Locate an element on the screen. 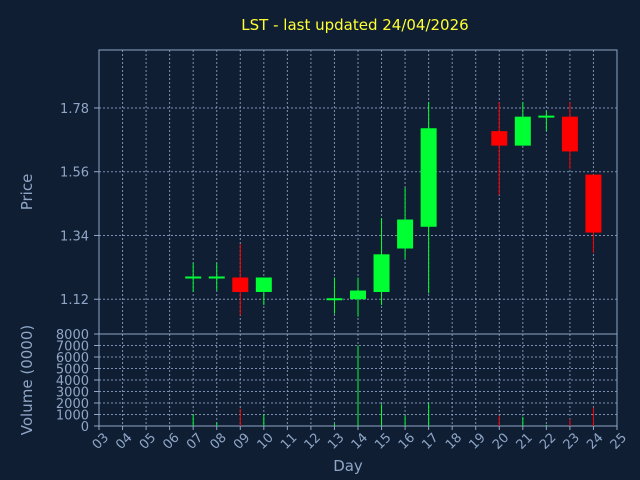  volume-tick-label: 3000 is located at coordinates (72, 393).